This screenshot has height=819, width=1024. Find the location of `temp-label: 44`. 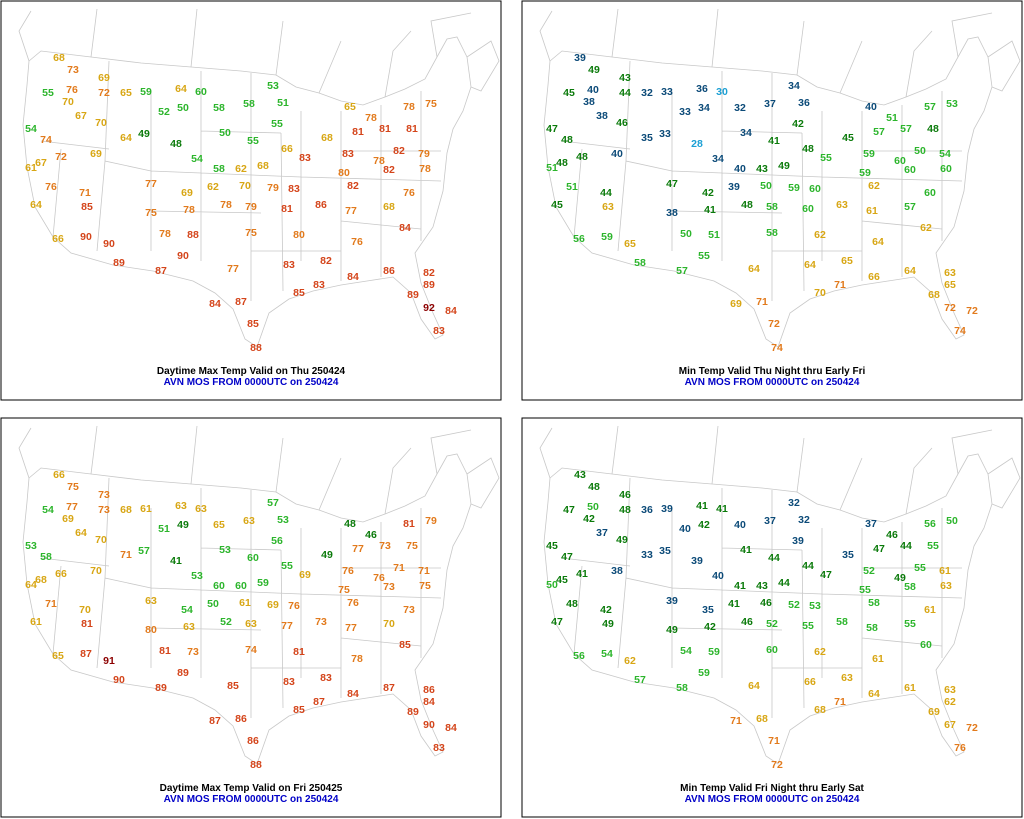

temp-label: 44 is located at coordinates (784, 583).